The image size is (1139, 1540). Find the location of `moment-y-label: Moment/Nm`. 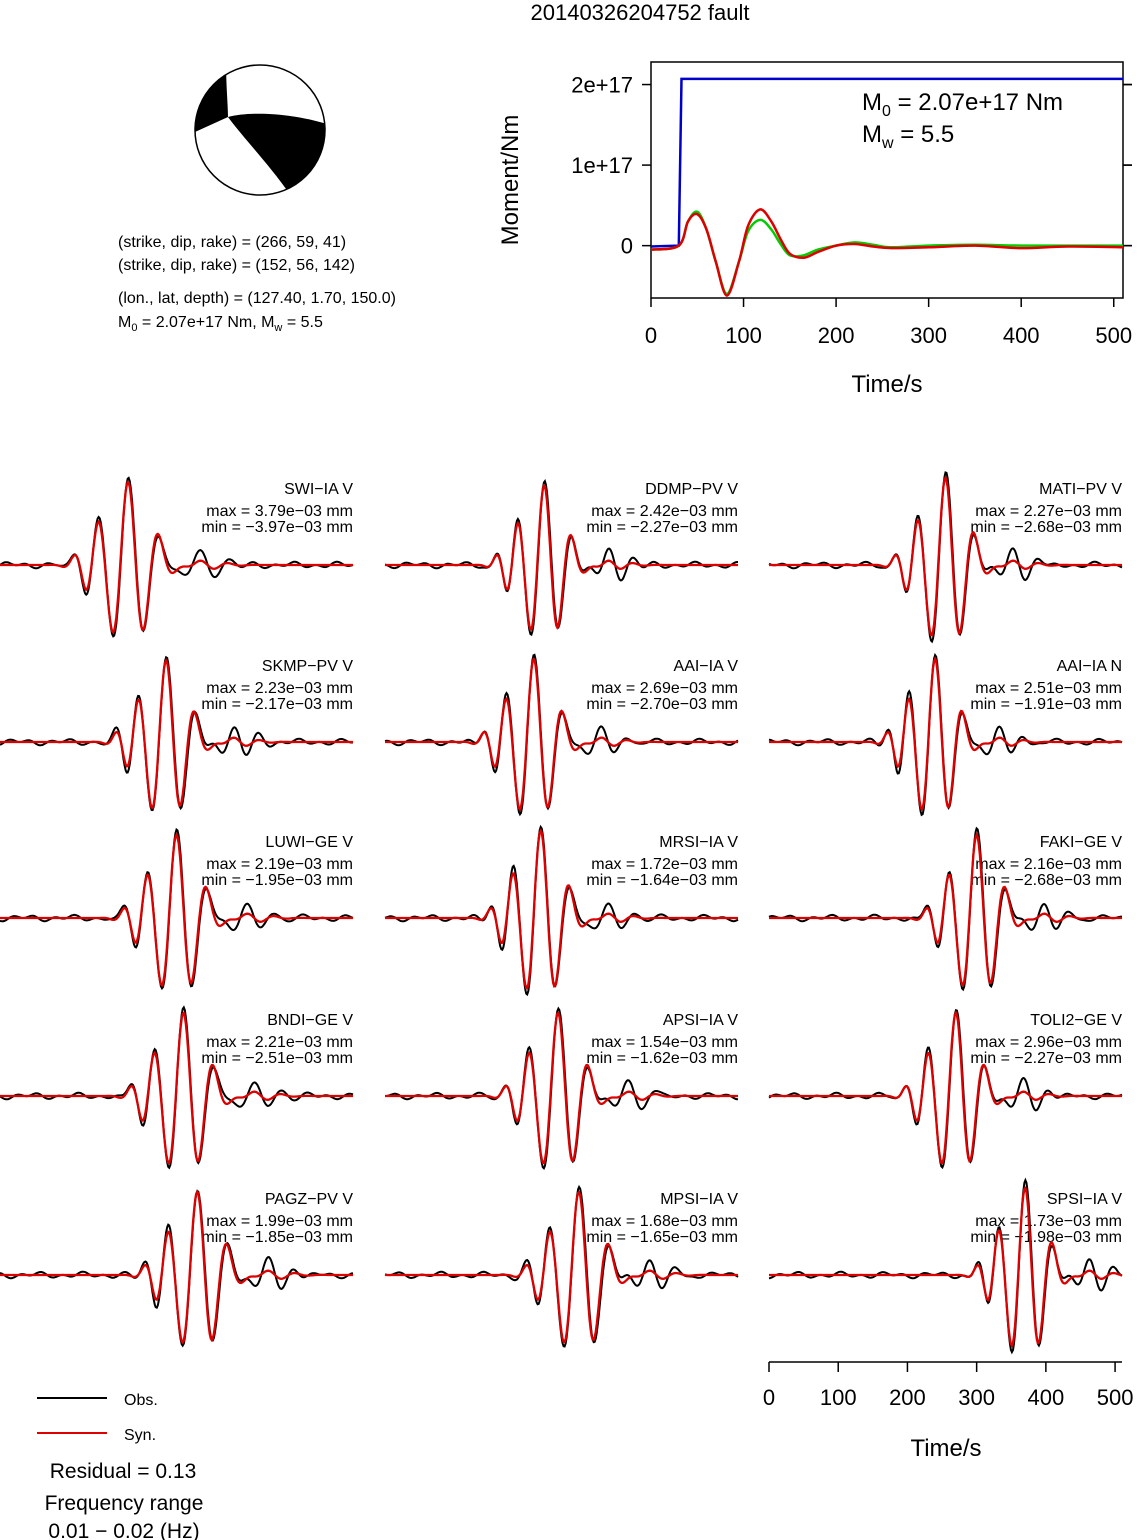

moment-y-label: Moment/Nm is located at coordinates (510, 180).